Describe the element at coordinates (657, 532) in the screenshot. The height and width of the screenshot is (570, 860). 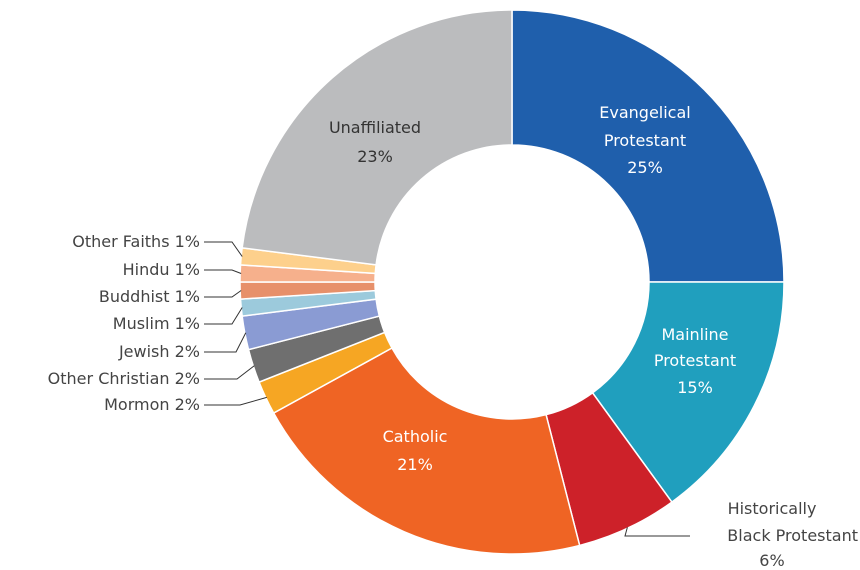
I see `leader-line-historically-black-protestant` at that location.